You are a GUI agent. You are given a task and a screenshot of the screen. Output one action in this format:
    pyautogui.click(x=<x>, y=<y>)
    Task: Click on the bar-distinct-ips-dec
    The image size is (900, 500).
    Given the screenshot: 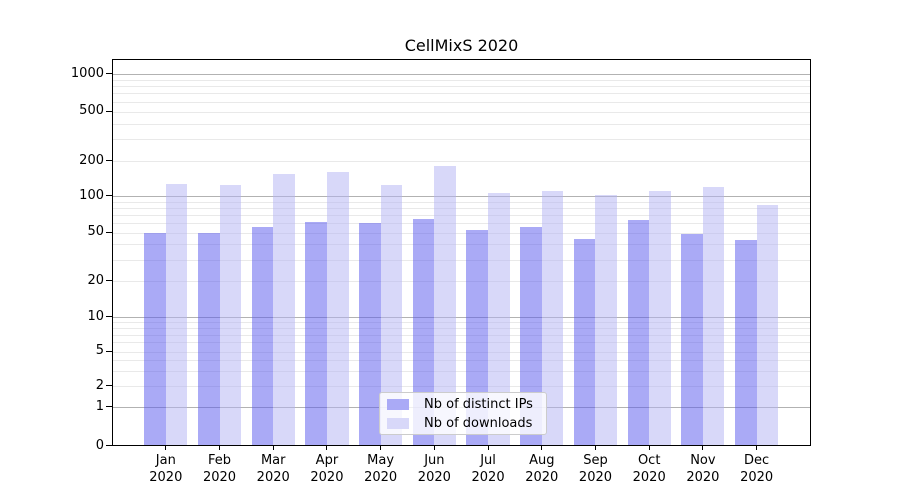 What is the action you would take?
    pyautogui.click(x=746, y=342)
    